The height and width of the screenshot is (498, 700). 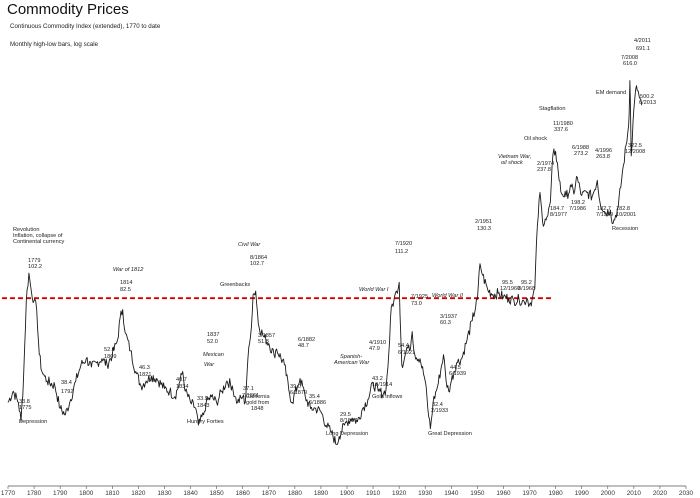 I want to click on chart-annotation: Inflation, collapse of, so click(x=38, y=236).